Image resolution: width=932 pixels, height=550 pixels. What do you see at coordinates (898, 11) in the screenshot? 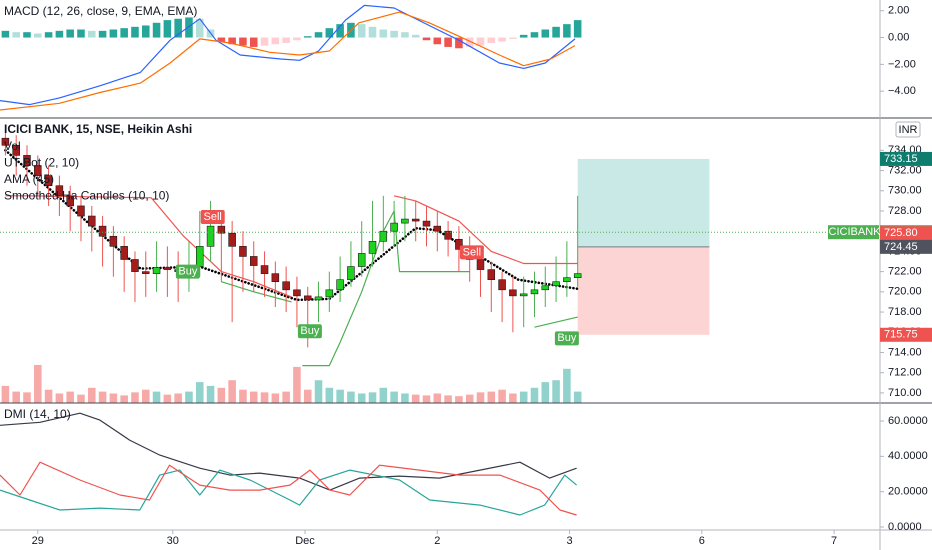
I see `y-tick-label: 2.00` at bounding box center [898, 11].